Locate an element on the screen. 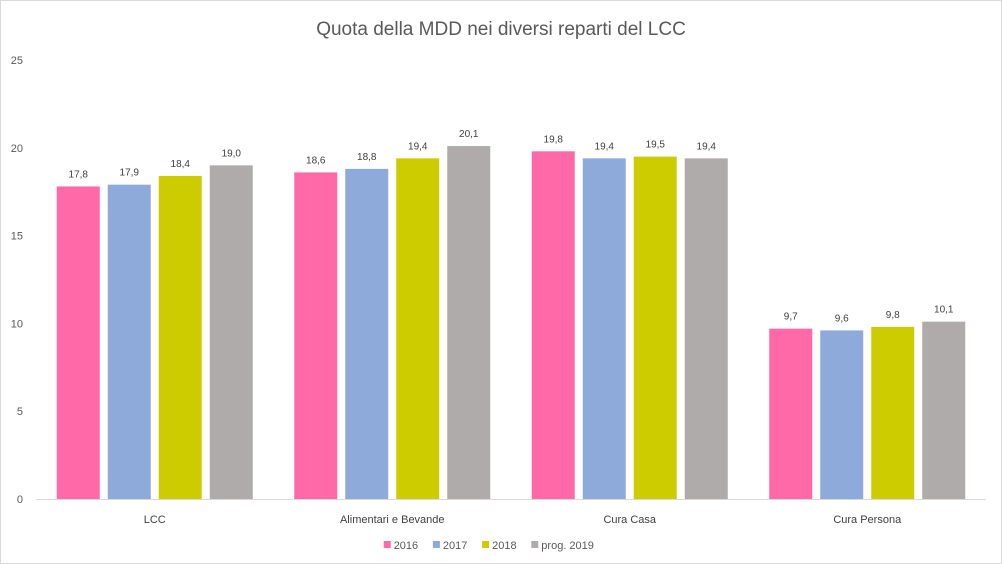 The height and width of the screenshot is (564, 1002). y-tick-label: 15 is located at coordinates (17, 237).